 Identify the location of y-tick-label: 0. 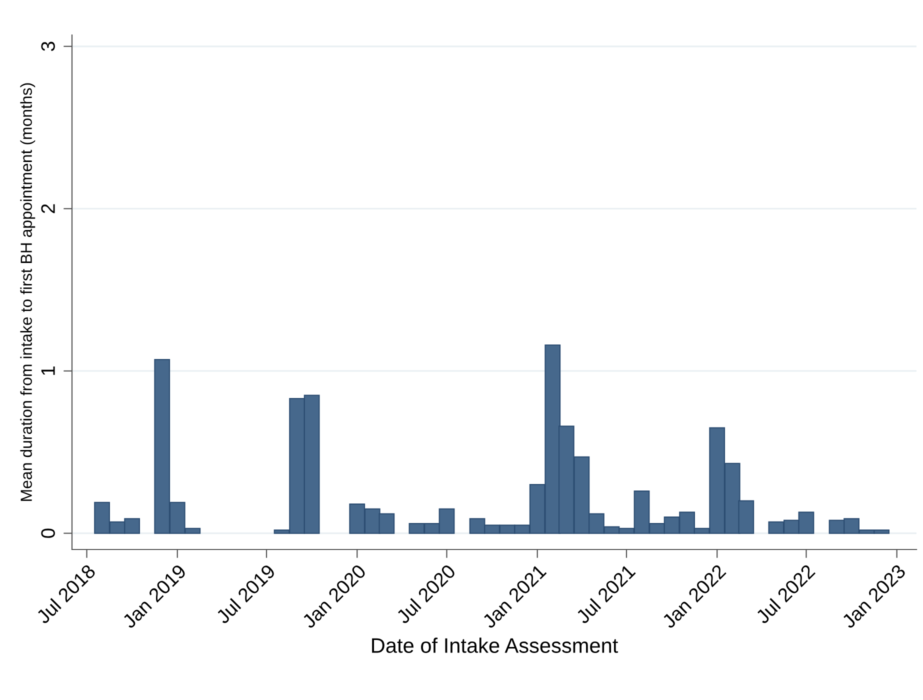
(48, 533).